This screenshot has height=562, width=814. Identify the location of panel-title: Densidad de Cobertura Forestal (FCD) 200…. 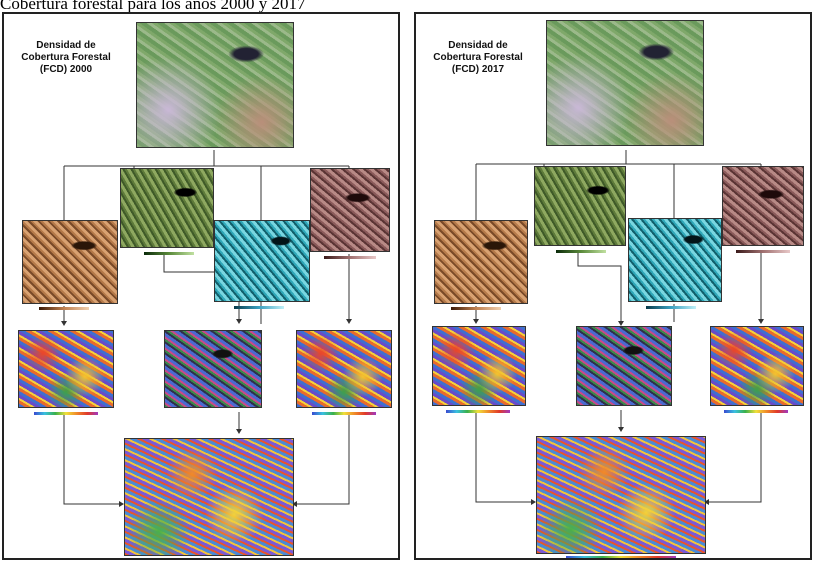
(66, 57).